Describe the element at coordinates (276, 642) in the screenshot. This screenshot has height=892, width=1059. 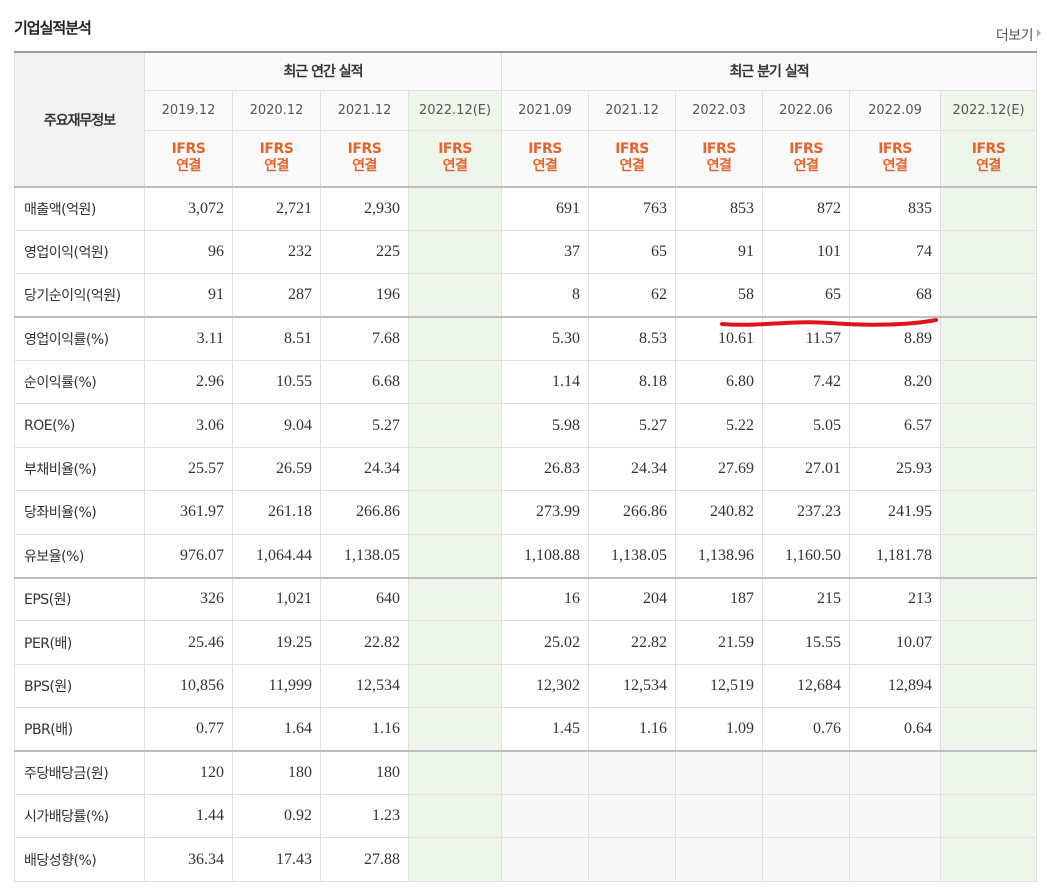
I see `table-cell: 19.25` at that location.